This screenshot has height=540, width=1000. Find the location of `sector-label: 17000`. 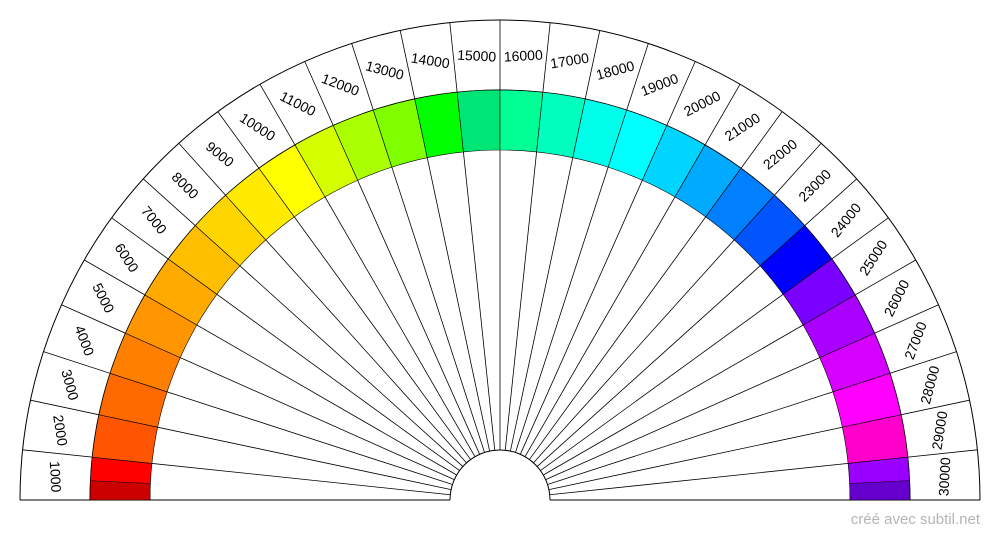

sector-label: 17000 is located at coordinates (569, 60).